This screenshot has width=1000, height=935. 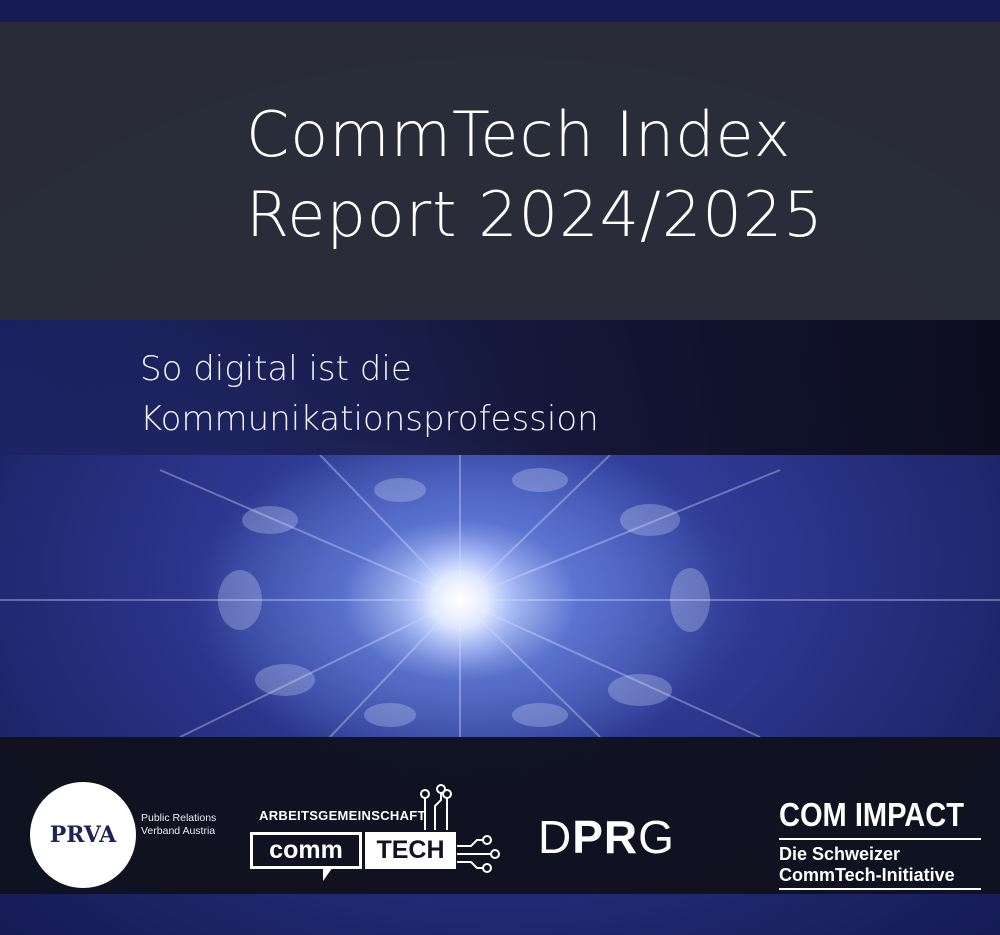 What do you see at coordinates (306, 850) in the screenshot?
I see `commtech-logo-comm: comm` at bounding box center [306, 850].